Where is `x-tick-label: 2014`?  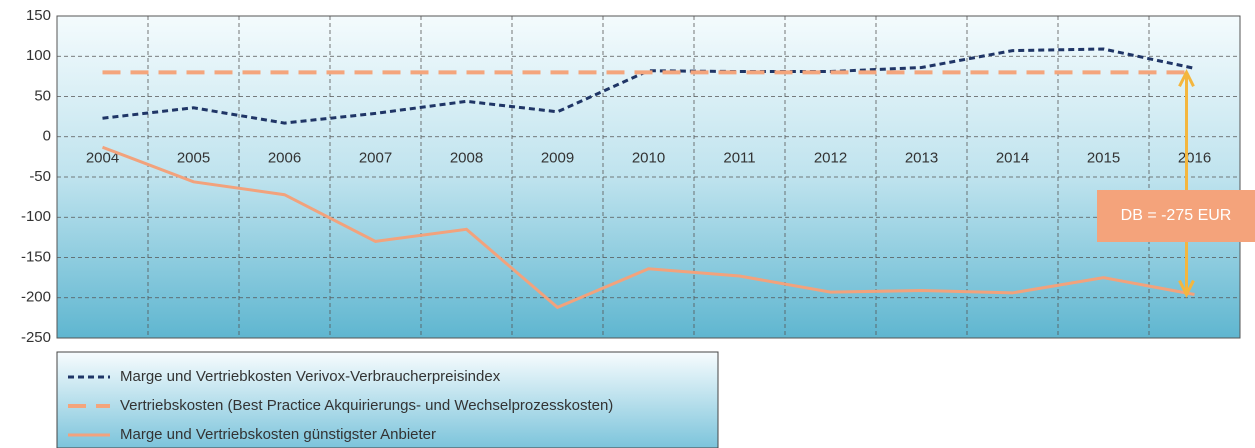 x-tick-label: 2014 is located at coordinates (1012, 158).